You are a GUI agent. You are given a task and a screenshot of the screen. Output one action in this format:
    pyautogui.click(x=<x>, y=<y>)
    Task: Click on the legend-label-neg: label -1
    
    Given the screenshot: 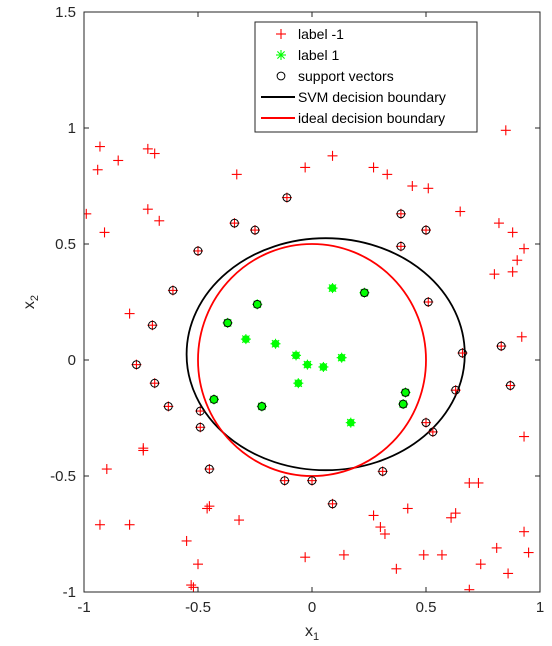 What is the action you would take?
    pyautogui.click(x=321, y=34)
    